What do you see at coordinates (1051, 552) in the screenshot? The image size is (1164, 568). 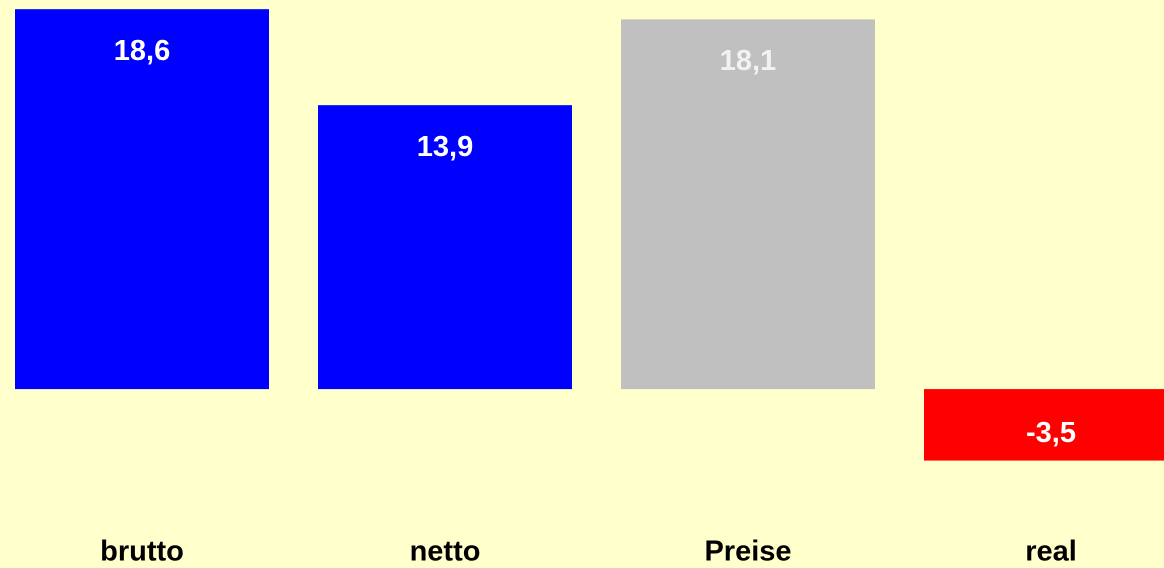 I see `x-tick-label: real` at bounding box center [1051, 552].